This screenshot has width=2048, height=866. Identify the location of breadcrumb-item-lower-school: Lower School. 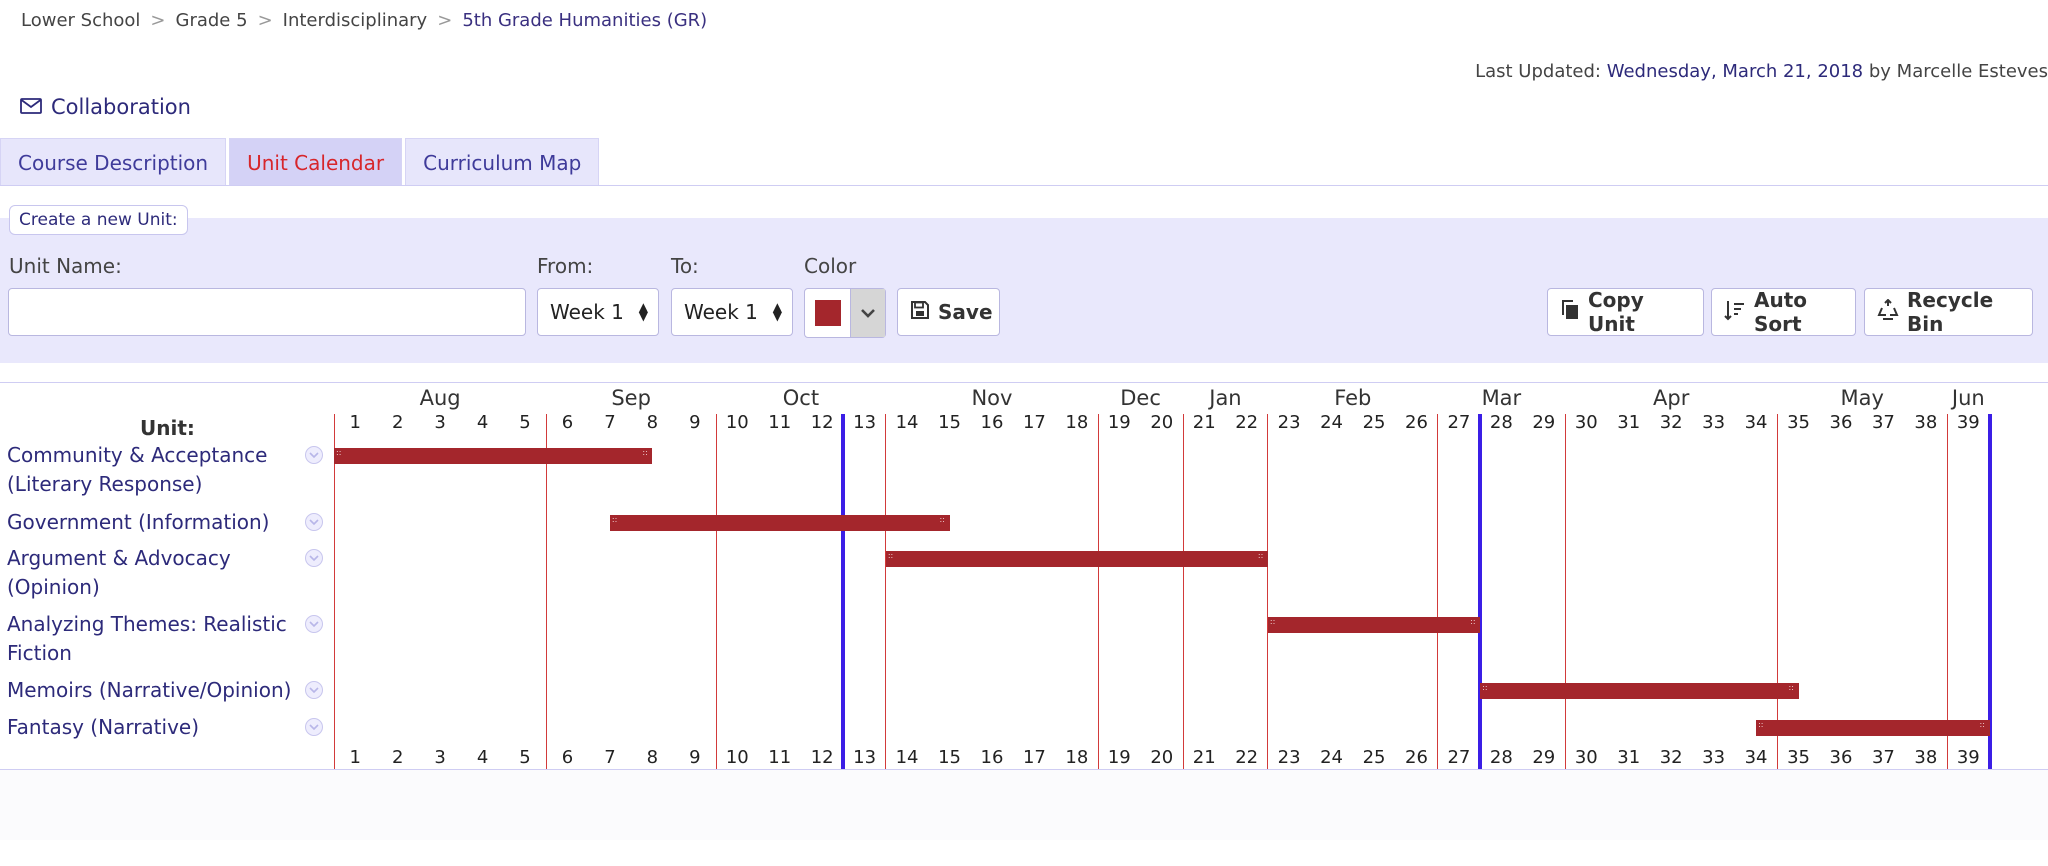
(81, 20).